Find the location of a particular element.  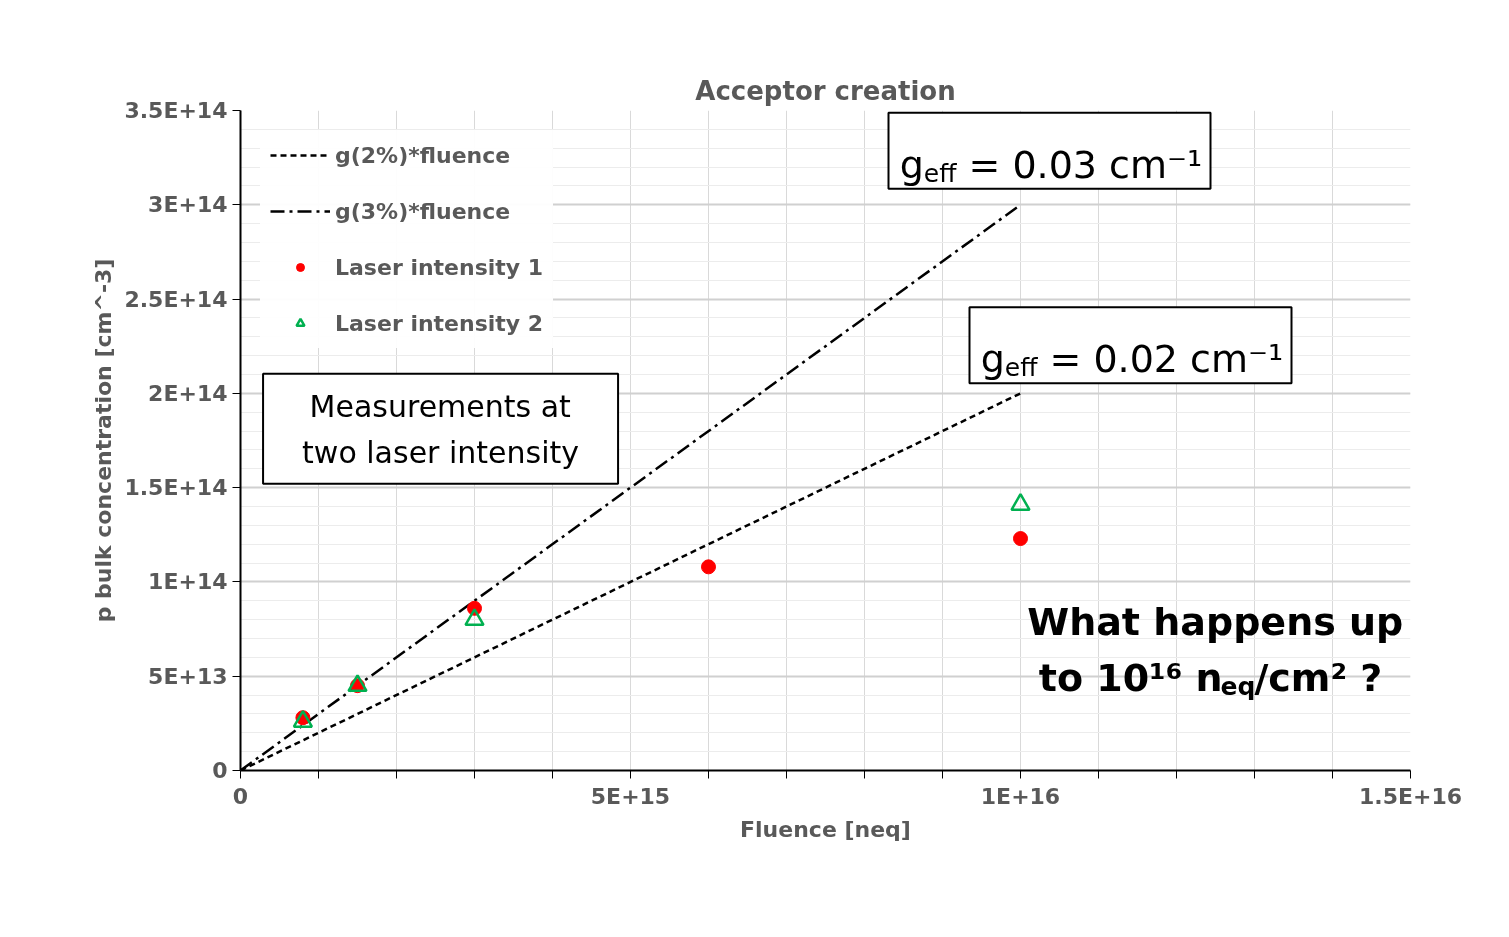

legend-label: g(3%)*fluence is located at coordinates (423, 211).